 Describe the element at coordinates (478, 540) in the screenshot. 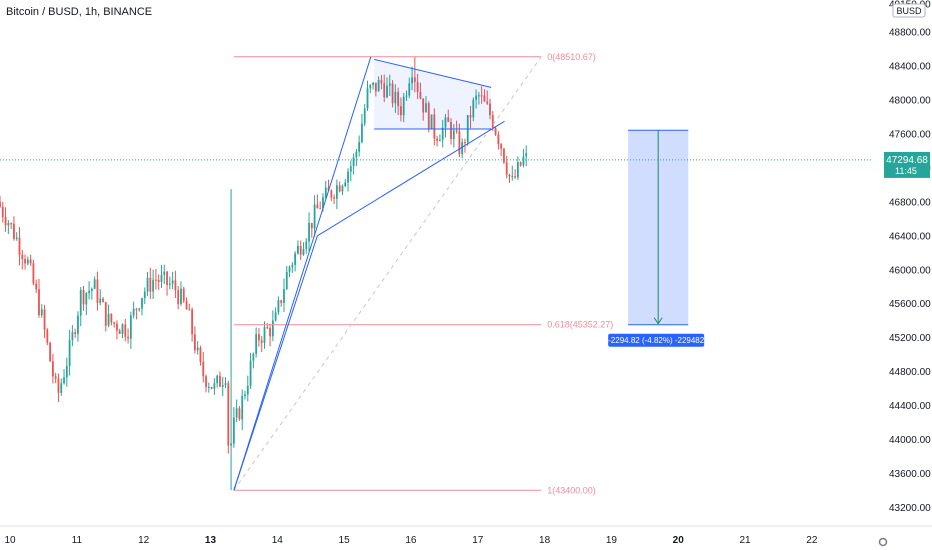

I see `time-tick-label: 17` at that location.